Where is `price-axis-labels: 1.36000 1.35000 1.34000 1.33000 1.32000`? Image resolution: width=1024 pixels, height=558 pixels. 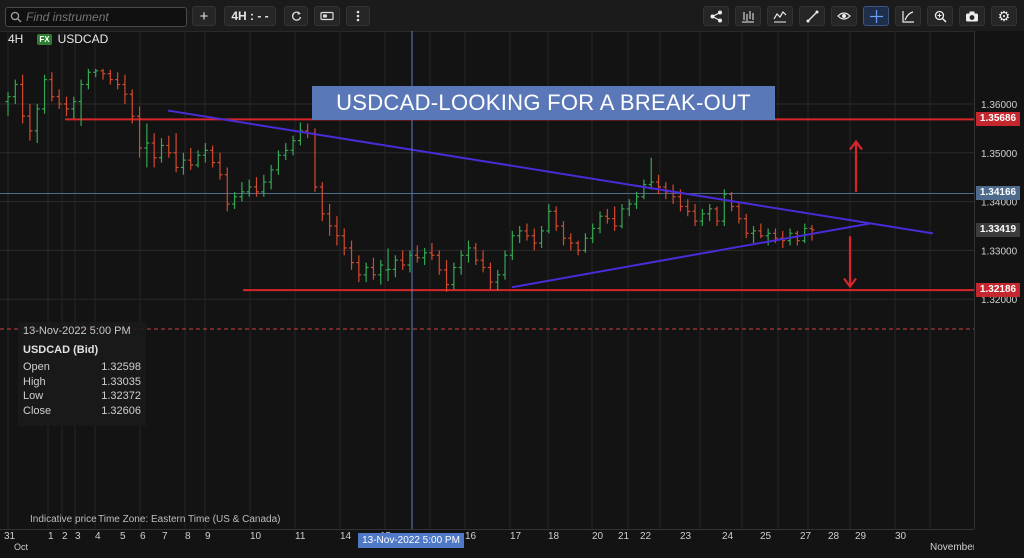 price-axis-labels: 1.36000 1.35000 1.34000 1.33000 1.32000 is located at coordinates (999, 203).